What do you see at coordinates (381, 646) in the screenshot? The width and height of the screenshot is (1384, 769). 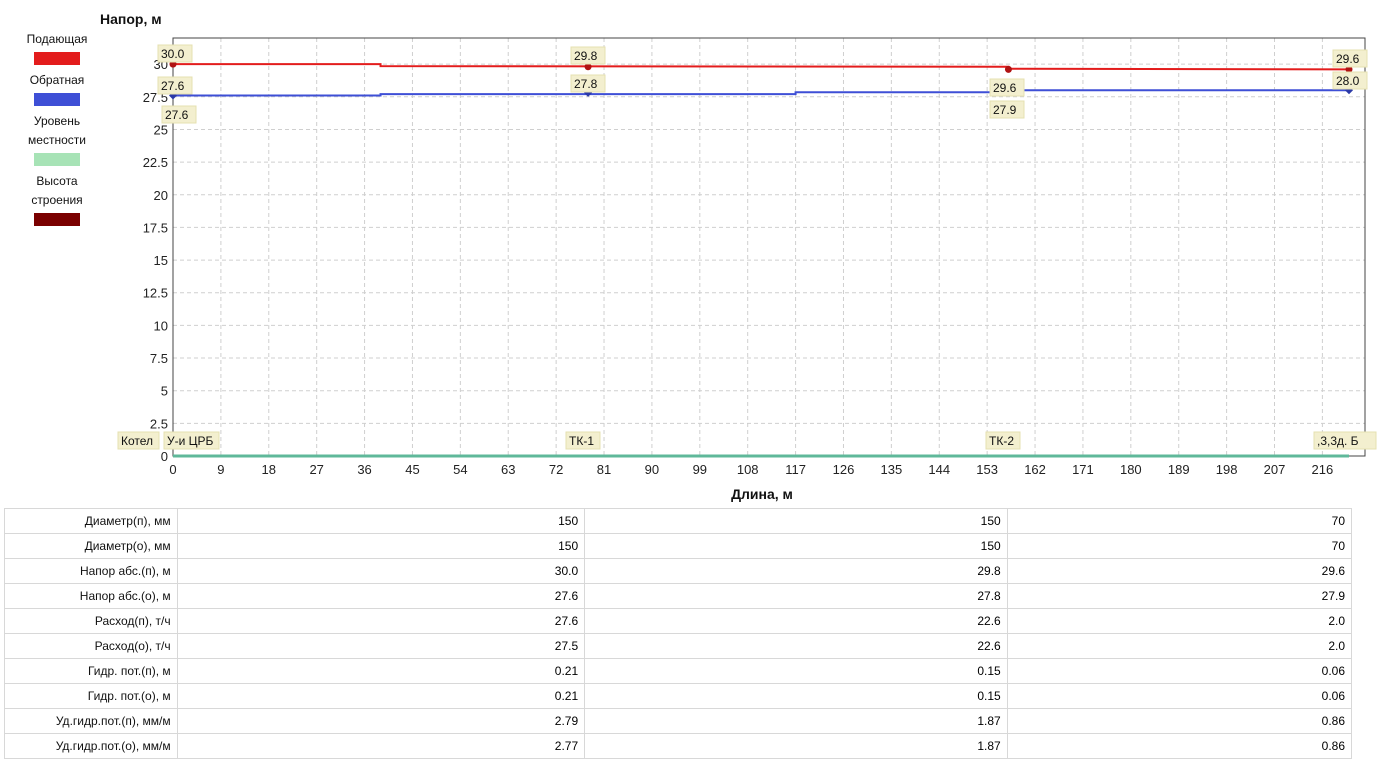 I see `table-cell: 27.5` at bounding box center [381, 646].